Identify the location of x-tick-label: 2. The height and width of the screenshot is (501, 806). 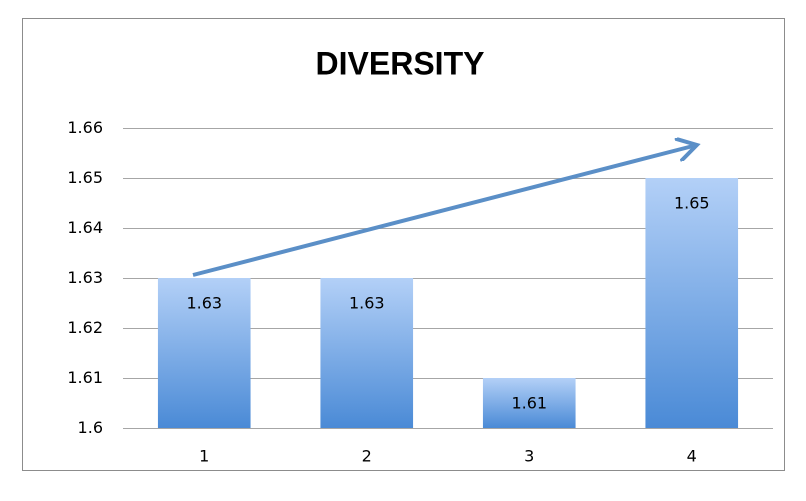
(367, 456).